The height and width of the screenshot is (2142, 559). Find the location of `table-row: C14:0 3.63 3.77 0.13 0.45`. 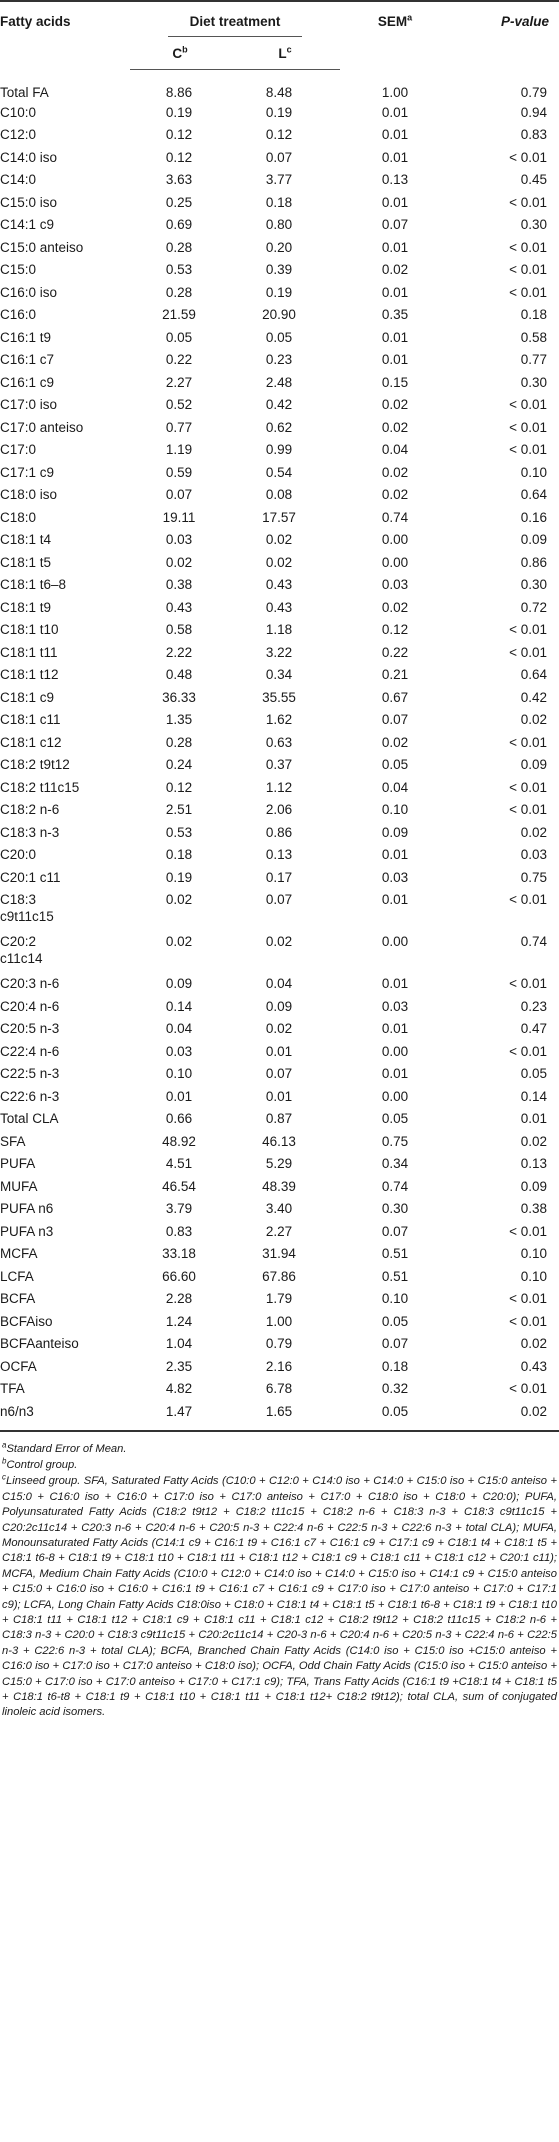

table-row: C14:0 3.63 3.77 0.13 0.45 is located at coordinates (279, 180).